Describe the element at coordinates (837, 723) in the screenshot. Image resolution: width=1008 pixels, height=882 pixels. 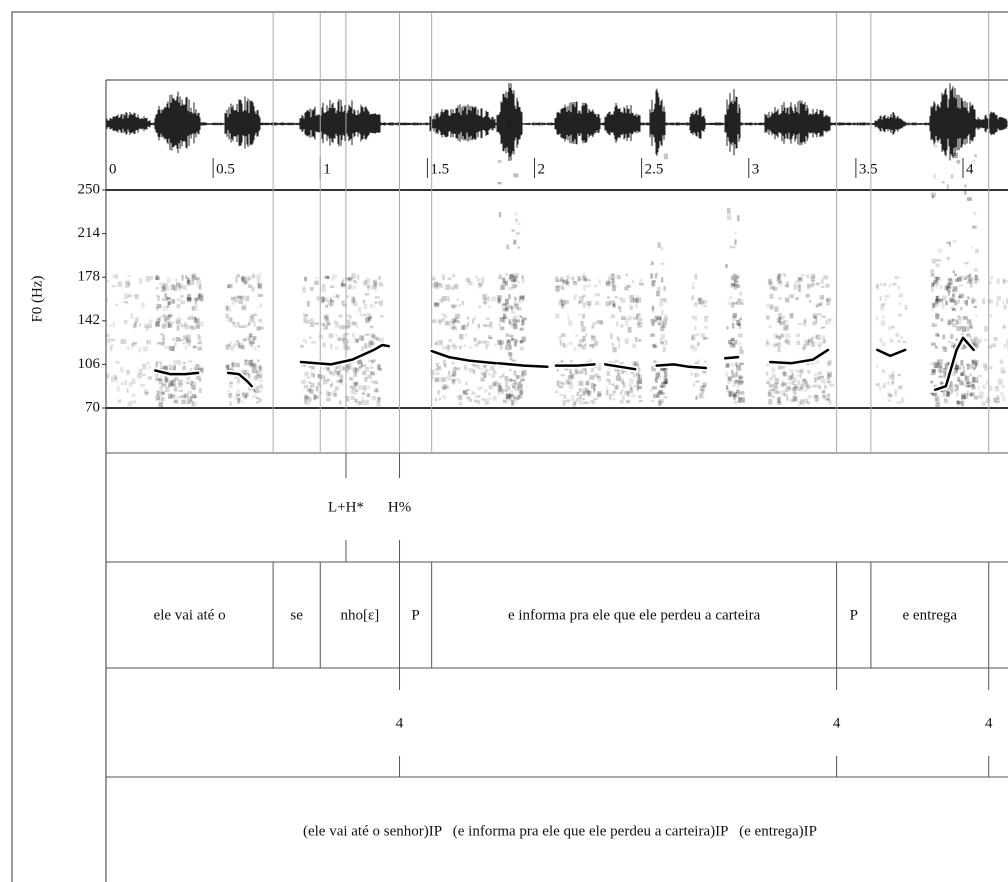
I see `break-label: 4` at that location.